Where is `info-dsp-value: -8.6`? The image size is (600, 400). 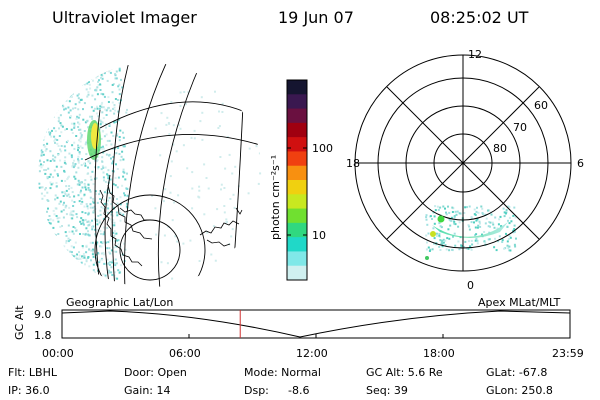 info-dsp-value: -8.6 is located at coordinates (299, 390).